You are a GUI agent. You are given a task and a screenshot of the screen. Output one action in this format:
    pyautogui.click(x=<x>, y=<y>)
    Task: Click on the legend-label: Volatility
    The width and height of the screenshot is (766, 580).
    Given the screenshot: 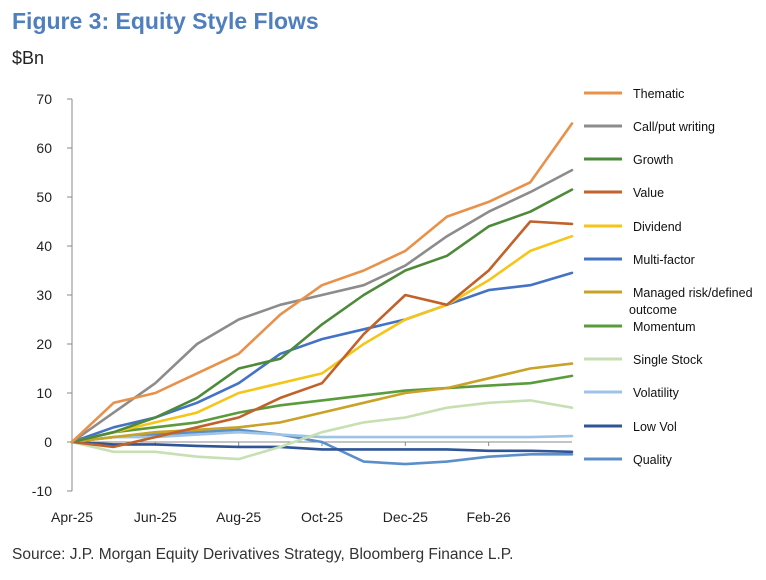 What is the action you would take?
    pyautogui.click(x=656, y=393)
    